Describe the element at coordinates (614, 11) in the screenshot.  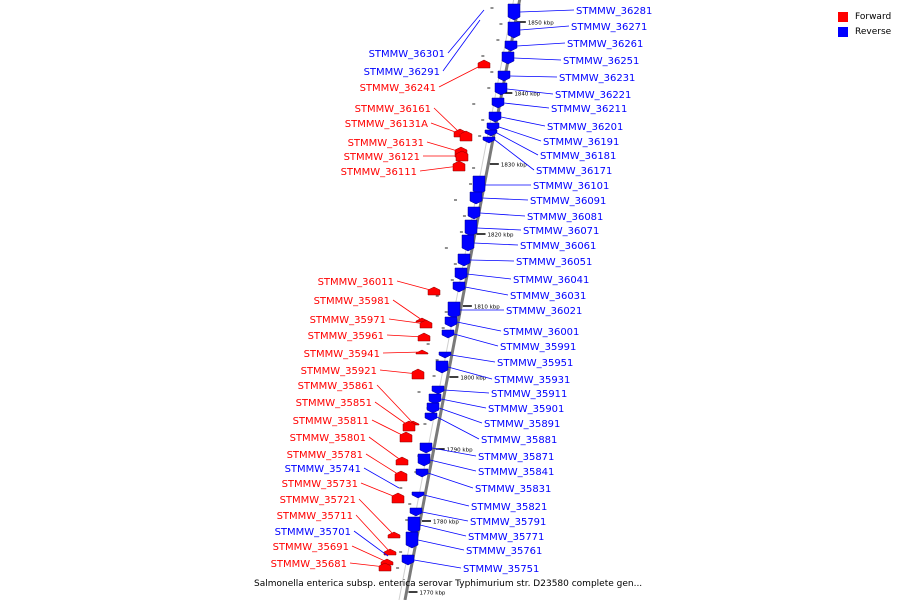
I see `gene-label: STMMW_36281` at that location.